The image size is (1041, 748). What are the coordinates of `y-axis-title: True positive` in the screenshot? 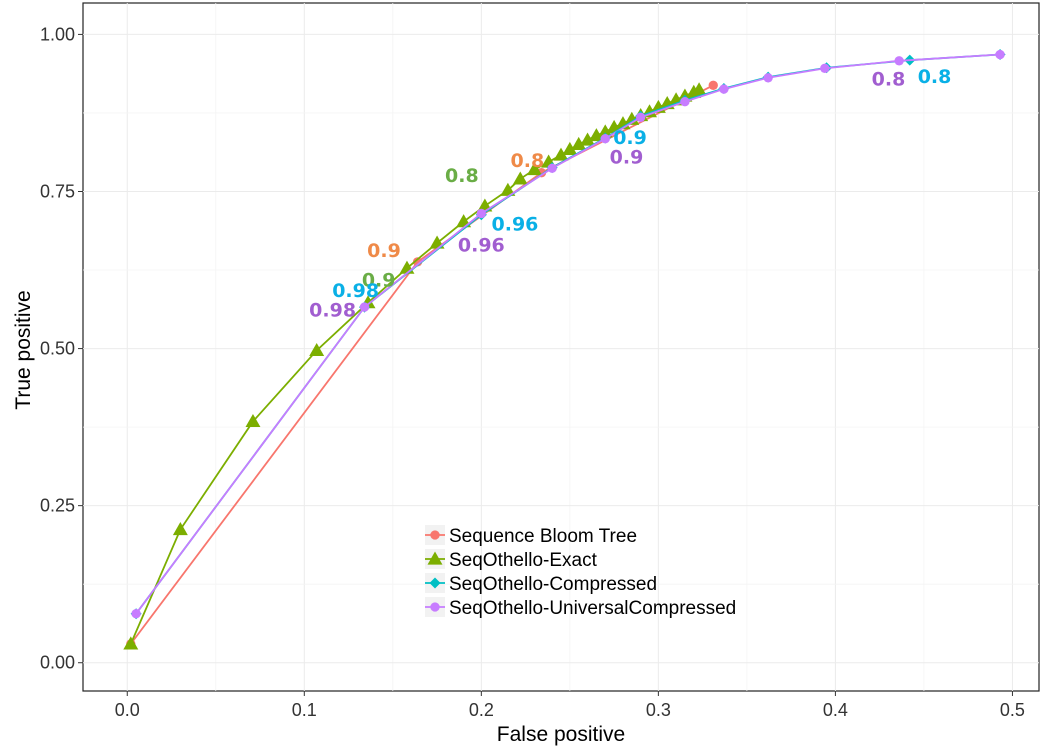 It's located at (23, 349).